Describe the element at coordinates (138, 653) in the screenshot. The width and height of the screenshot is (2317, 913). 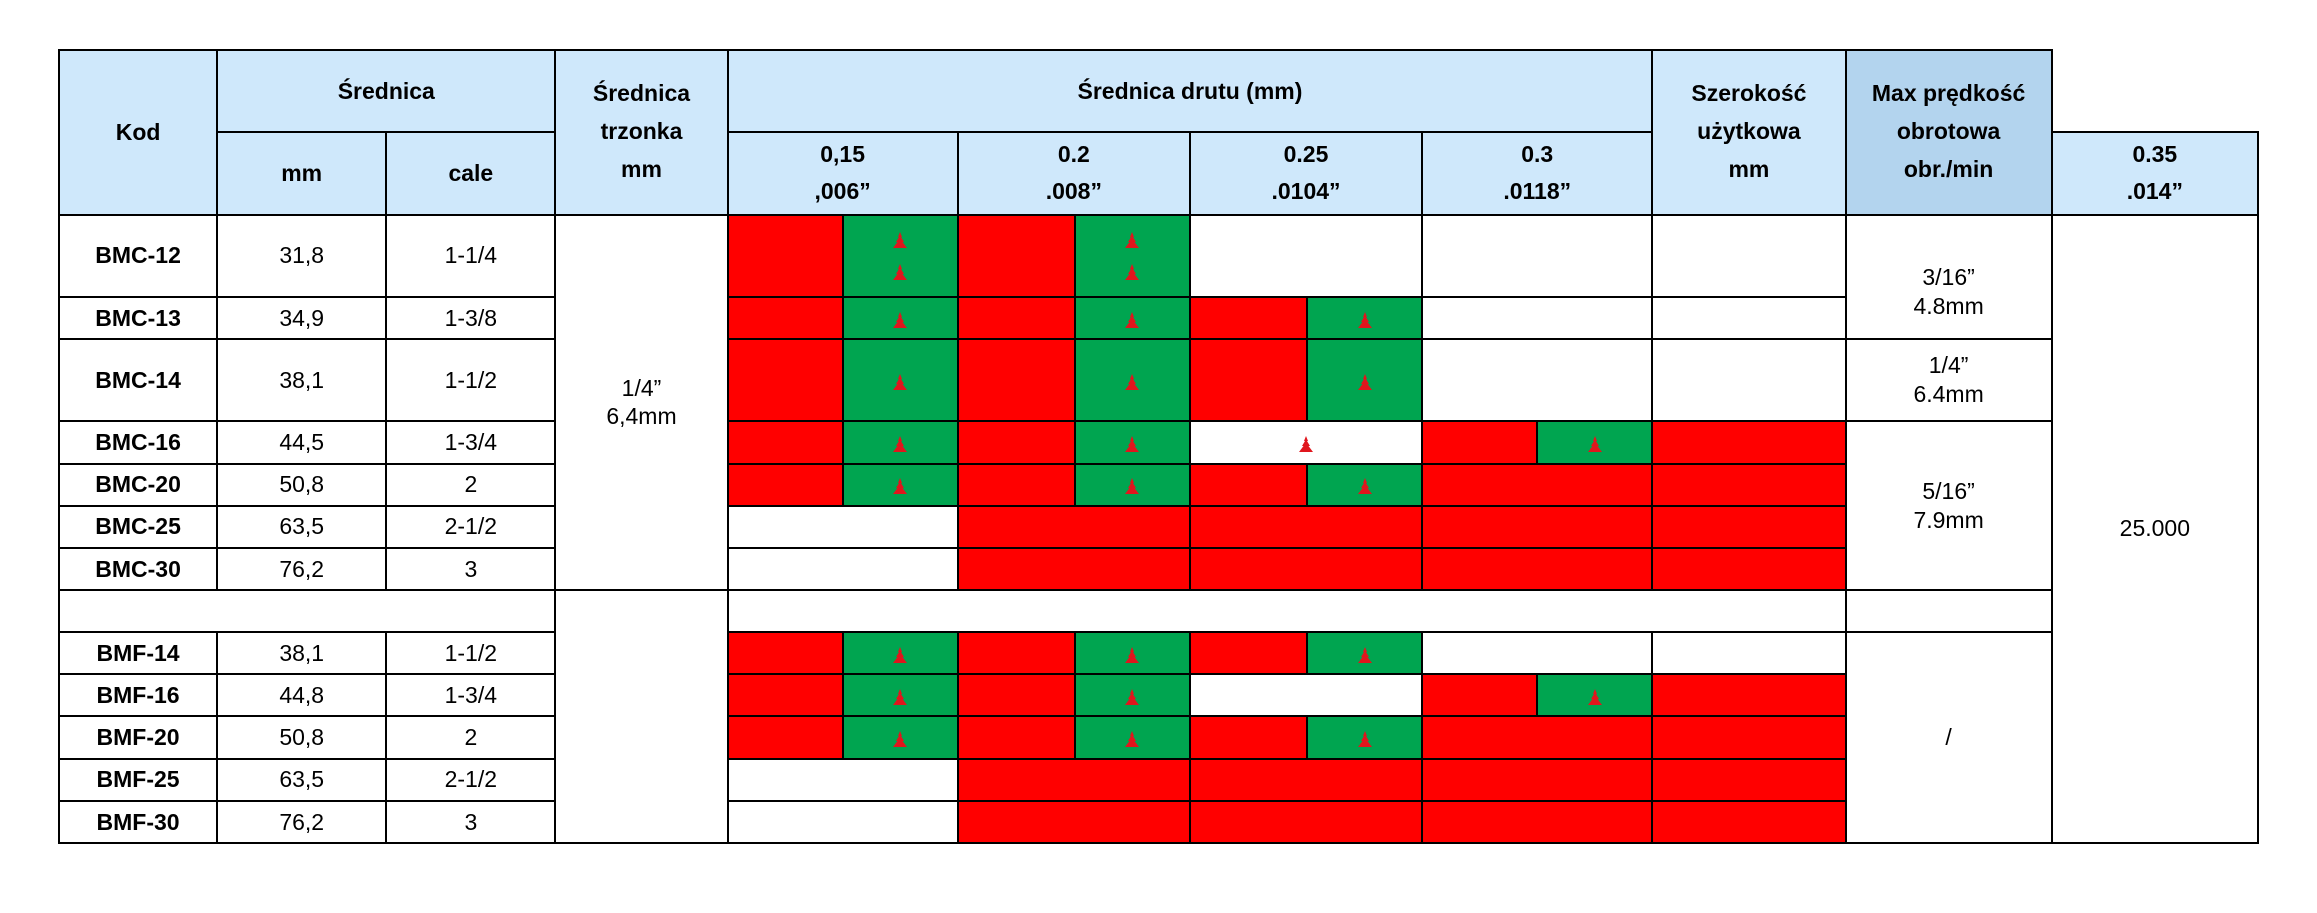
I see `row-code: BMF-14` at that location.